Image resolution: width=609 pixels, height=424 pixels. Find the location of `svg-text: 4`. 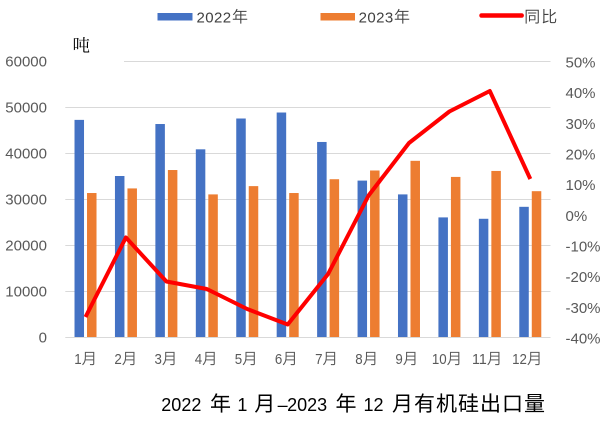

svg-text: 4 is located at coordinates (198, 359).